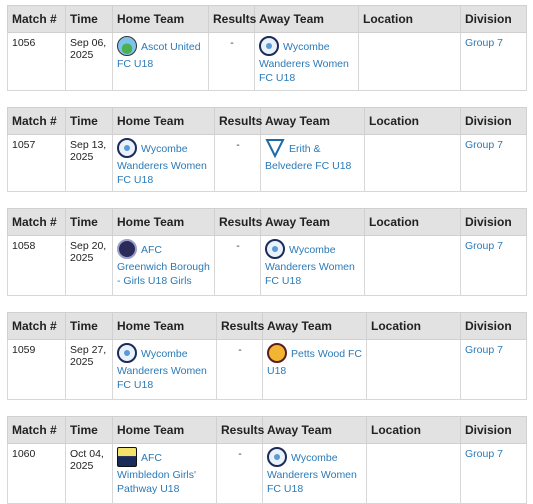 Image resolution: width=533 pixels, height=504 pixels. I want to click on home-team-link: AFC Greenwich Borough - Girls U18 Girls, so click(163, 265).